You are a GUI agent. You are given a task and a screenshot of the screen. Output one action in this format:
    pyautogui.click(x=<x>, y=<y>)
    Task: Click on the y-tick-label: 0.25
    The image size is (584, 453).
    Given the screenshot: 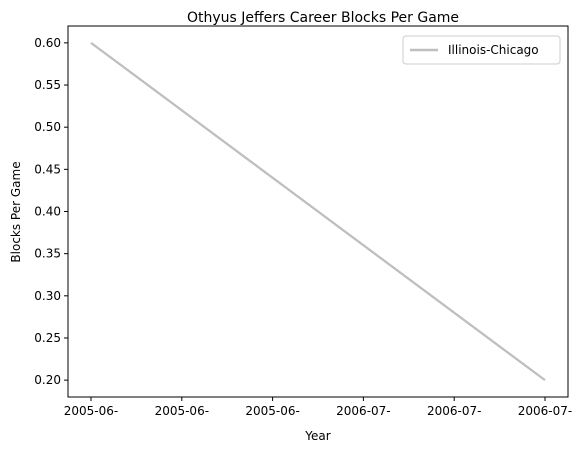 What is the action you would take?
    pyautogui.click(x=47, y=338)
    